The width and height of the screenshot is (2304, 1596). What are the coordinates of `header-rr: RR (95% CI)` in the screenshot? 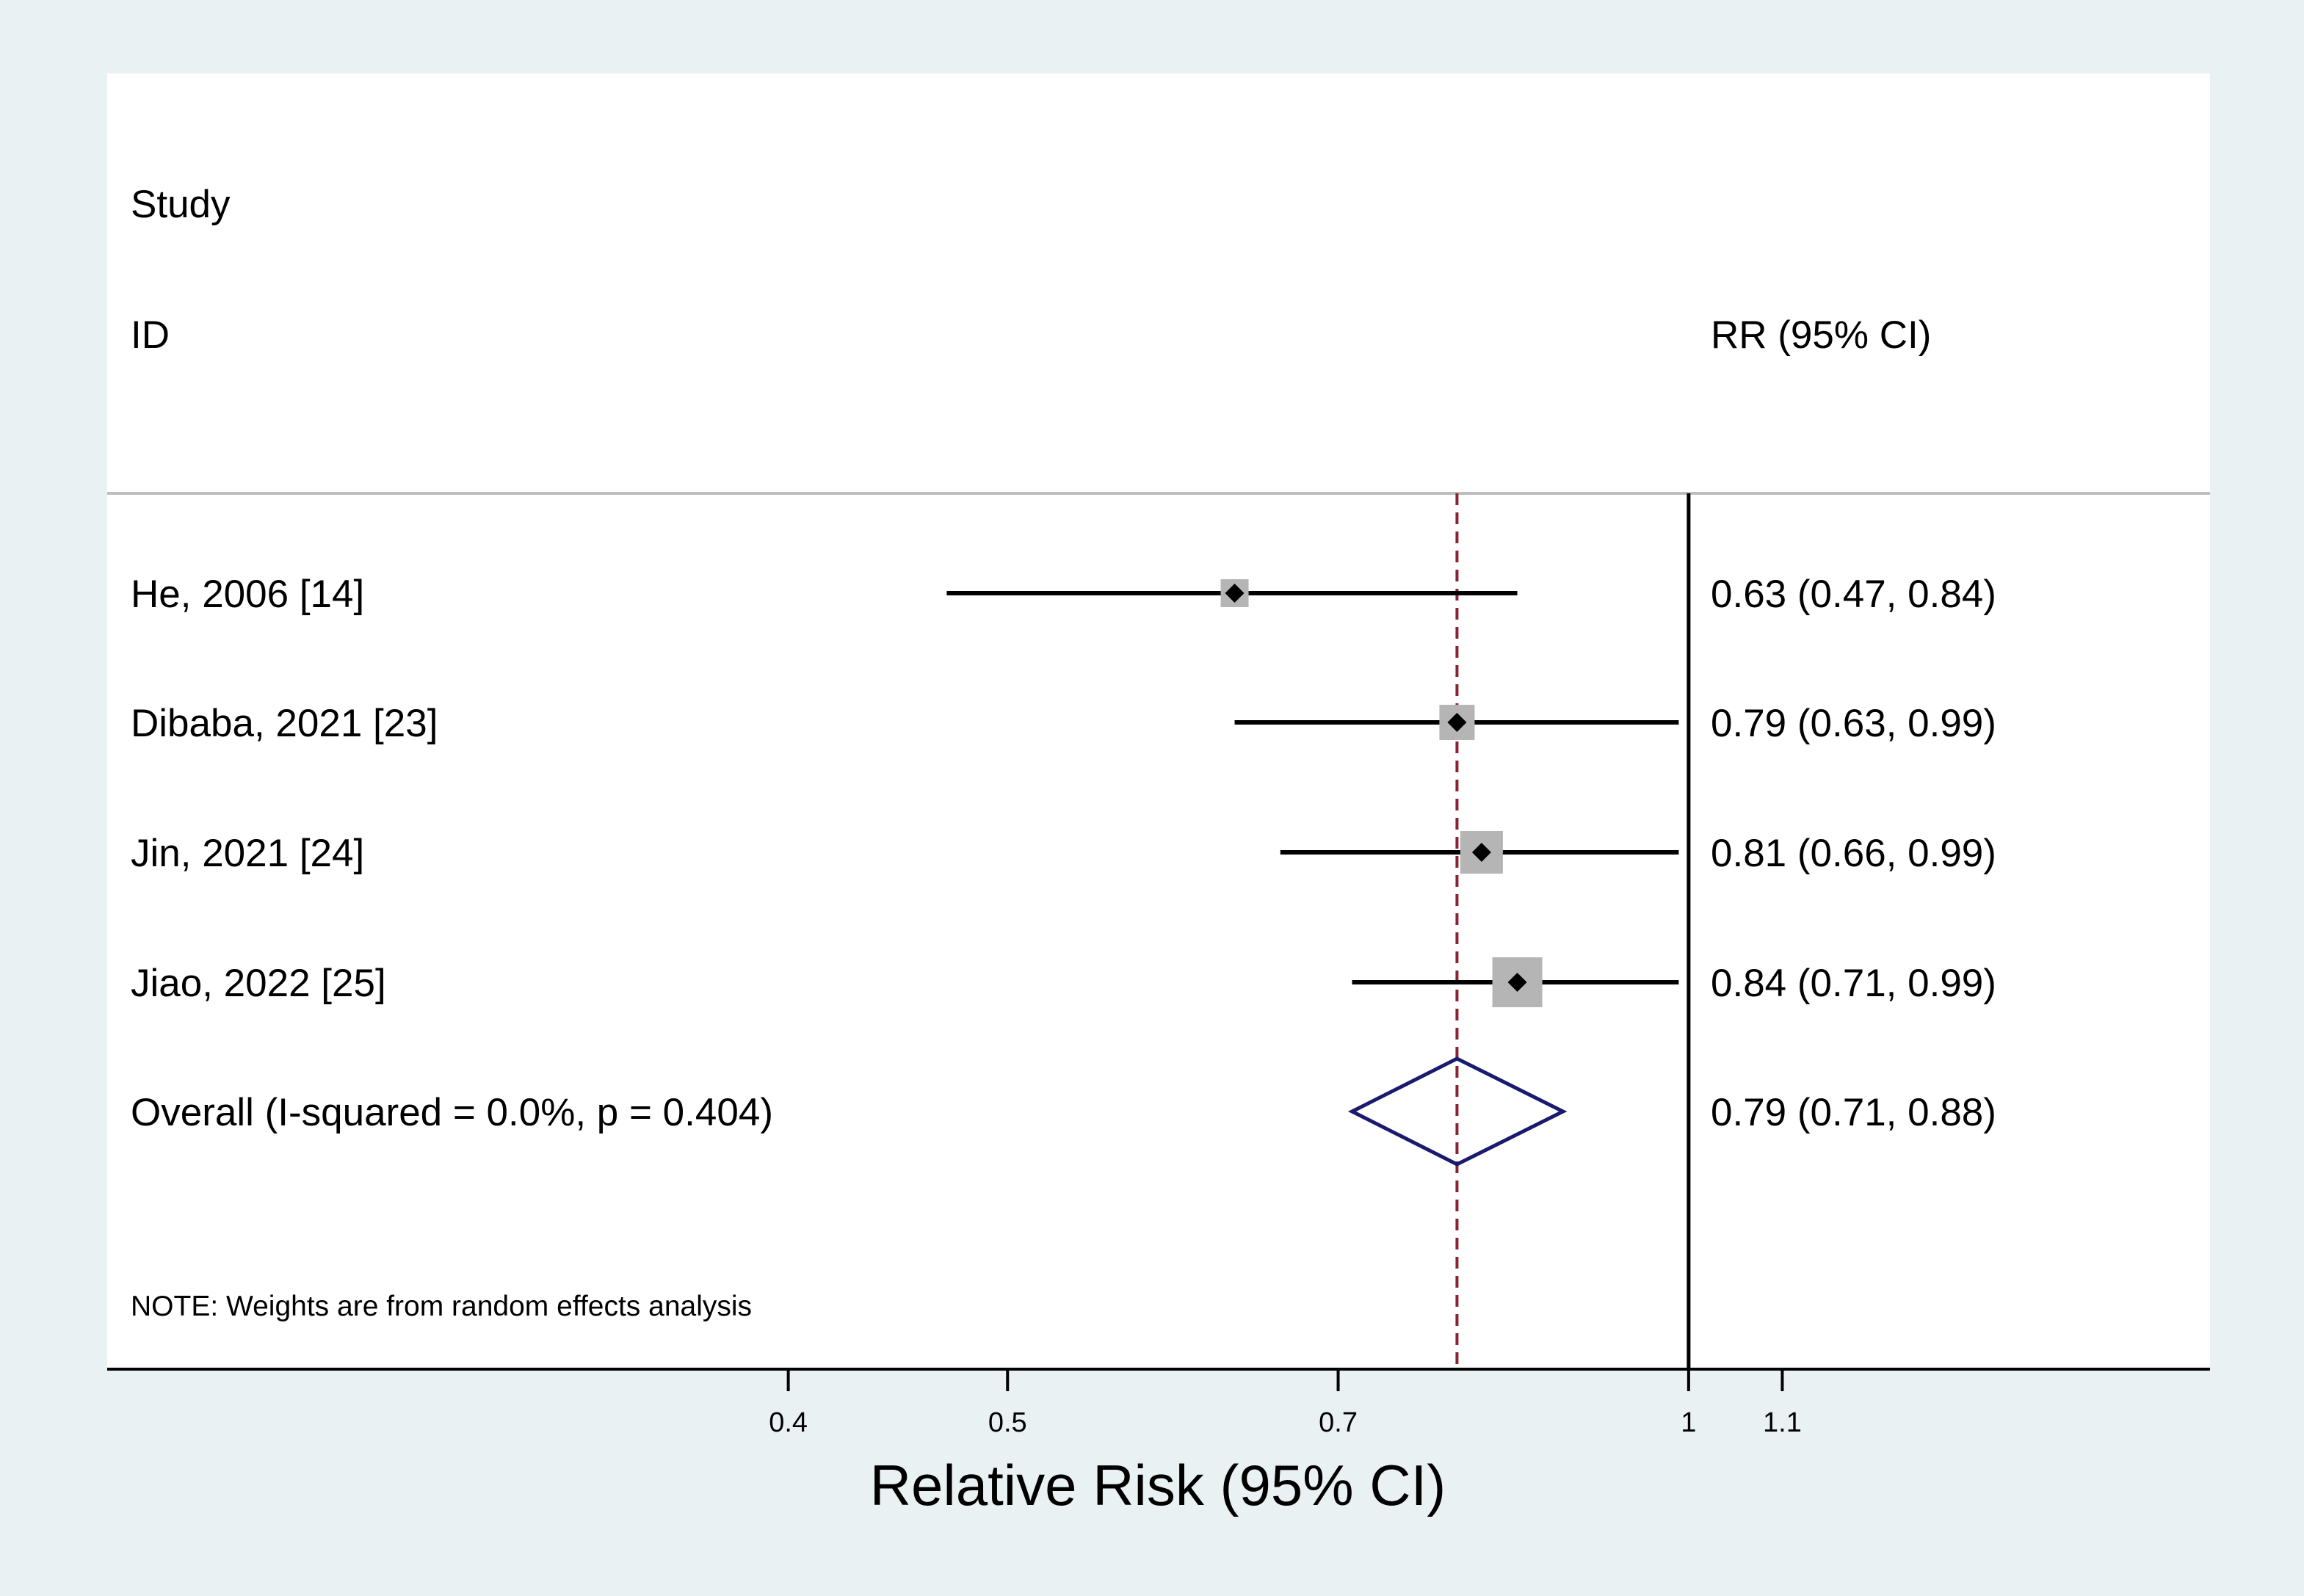 It's located at (1821, 335).